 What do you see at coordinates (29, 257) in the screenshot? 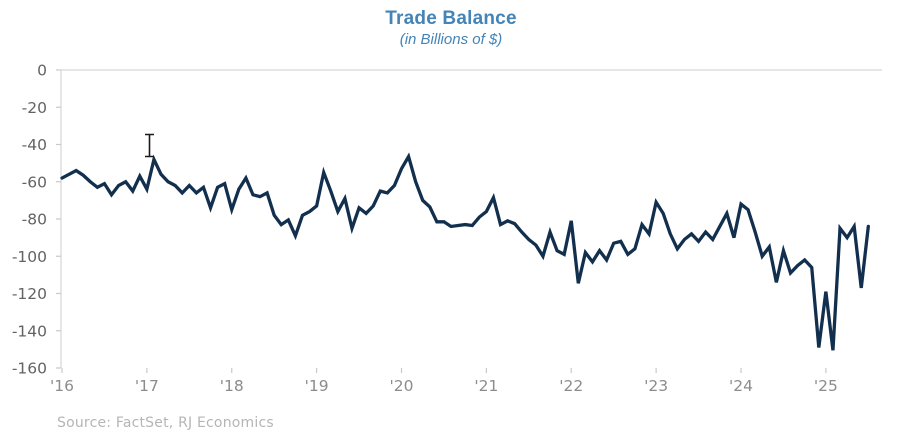
I see `y-tick-label: -100` at bounding box center [29, 257].